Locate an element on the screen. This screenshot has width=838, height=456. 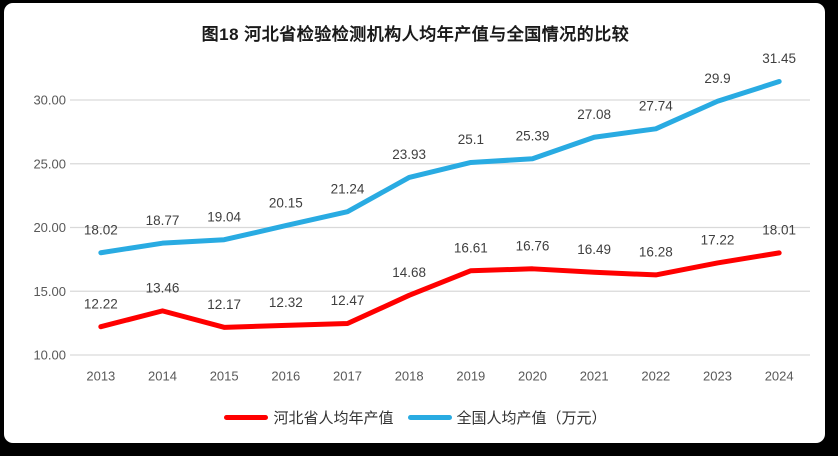
legend-swatch-national is located at coordinates (429, 417).